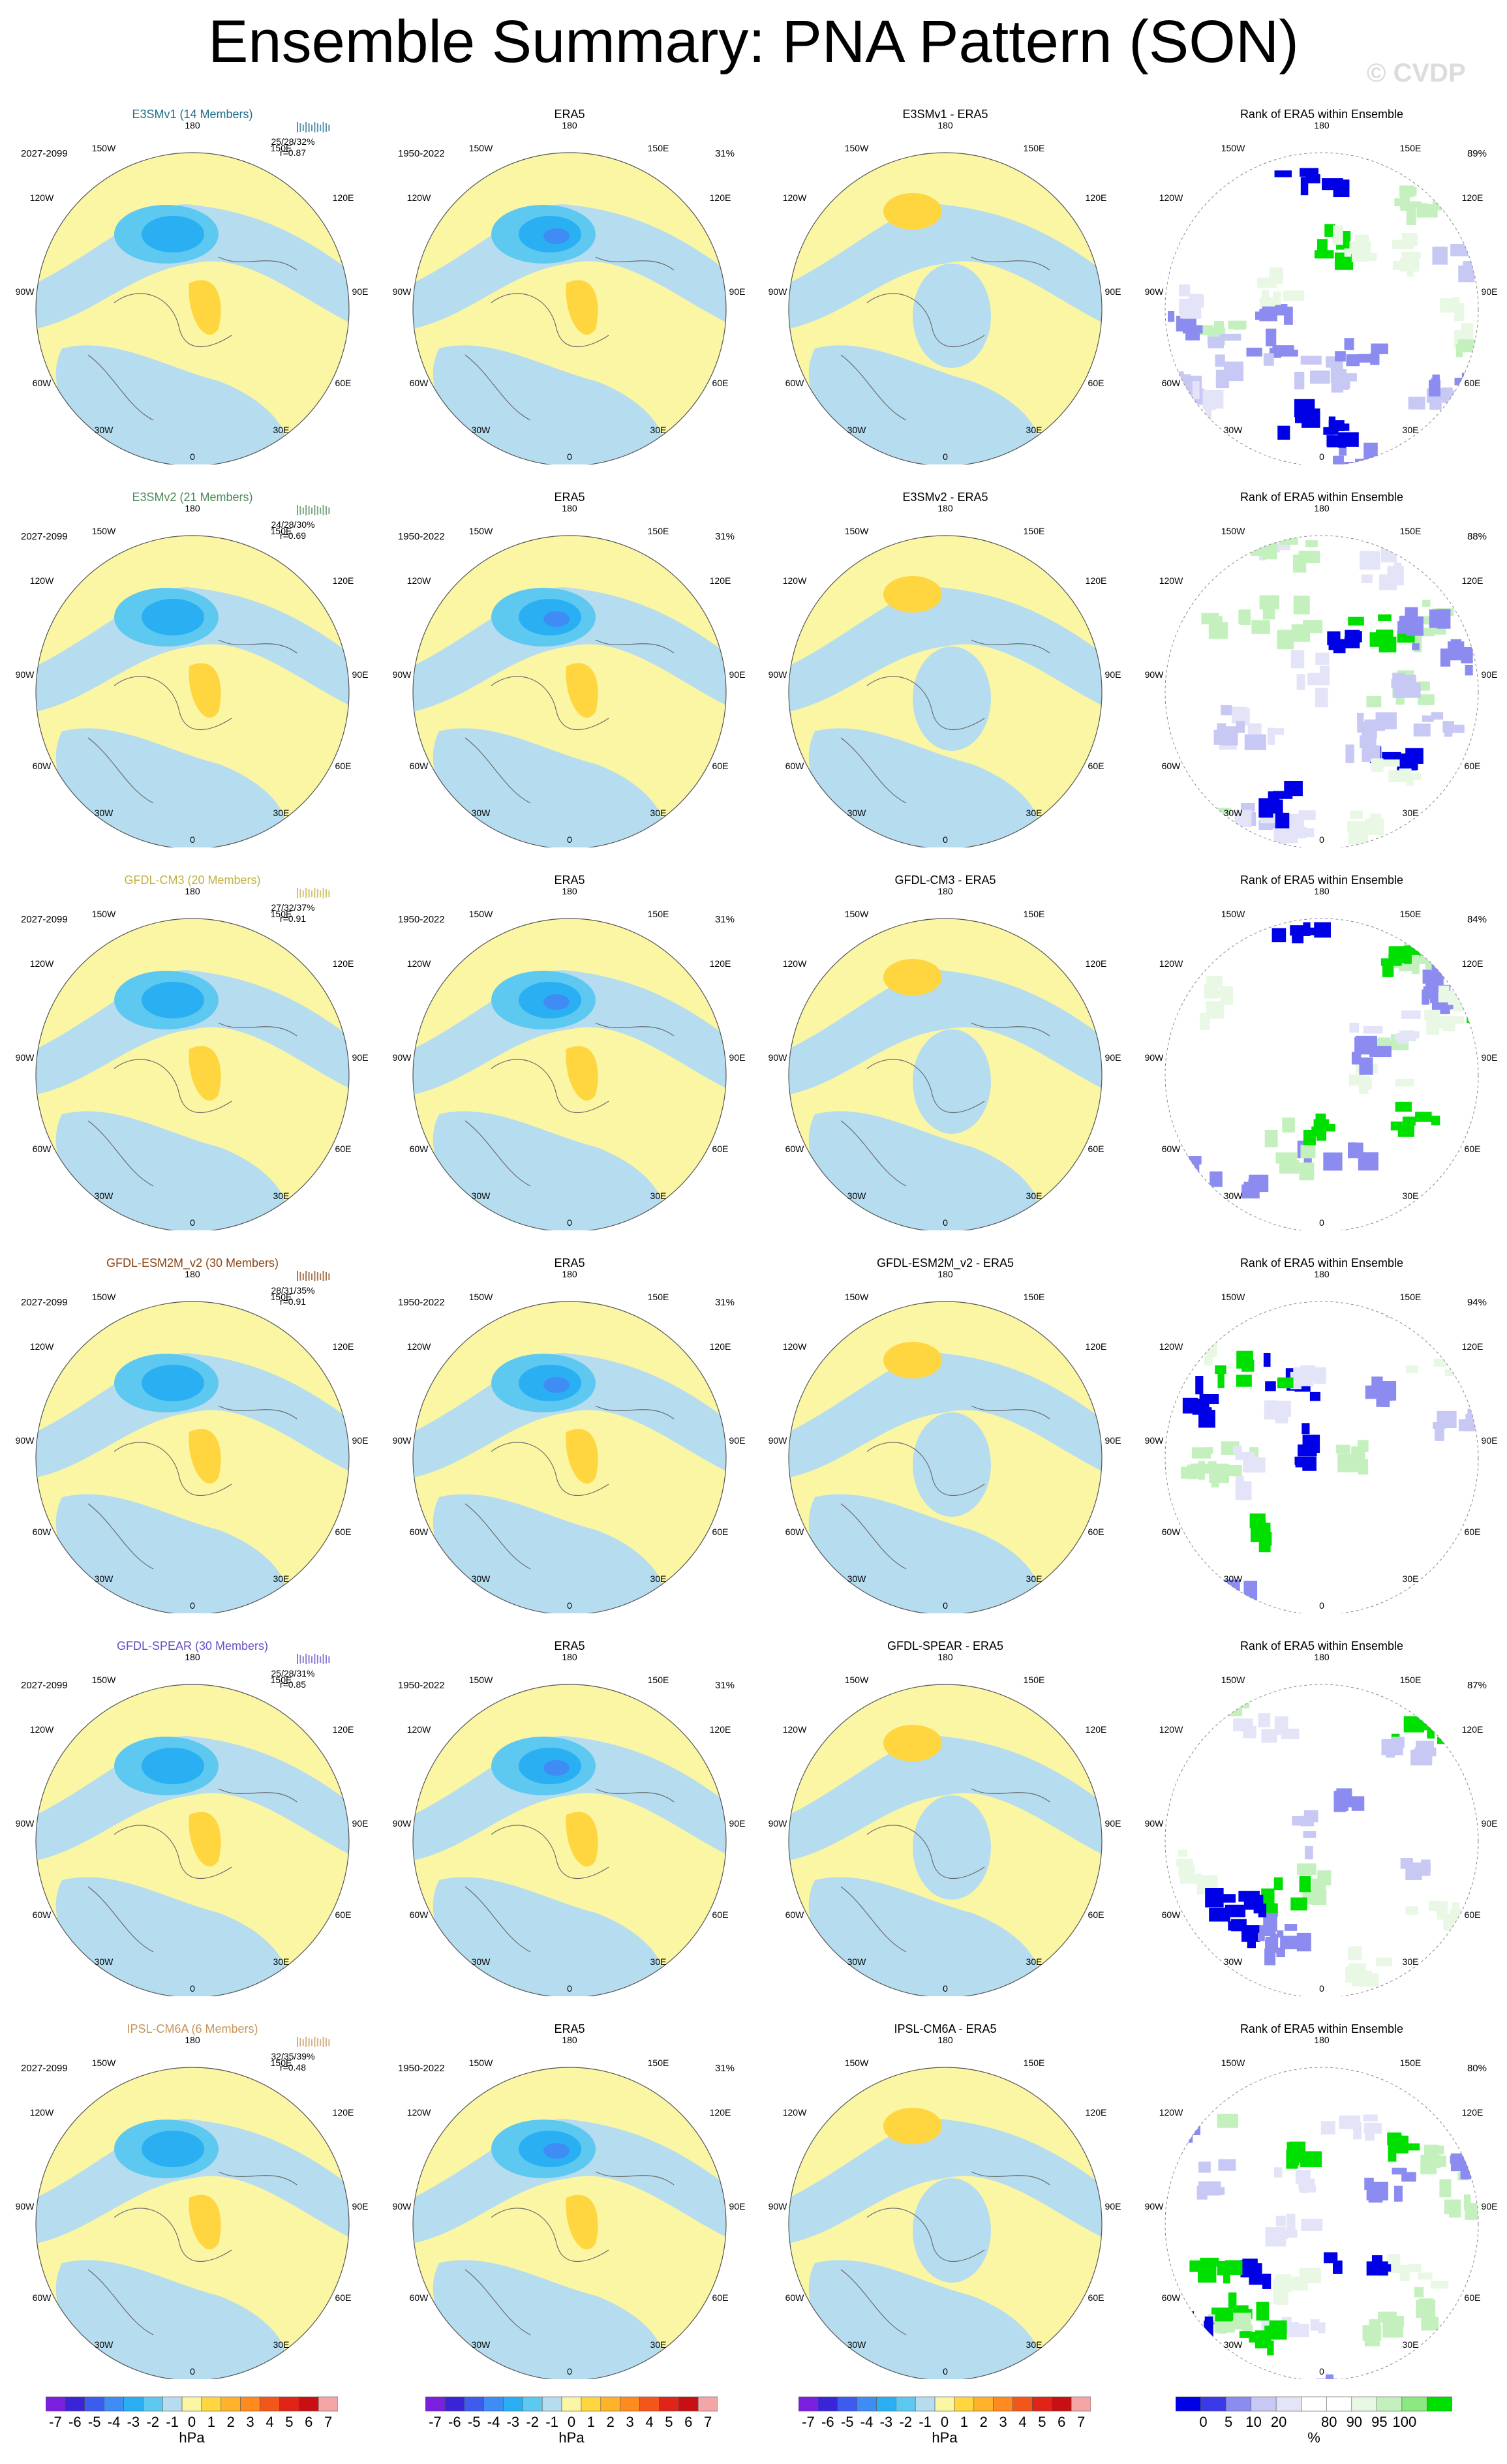 The width and height of the screenshot is (1507, 2464). I want to click on colorbar-tick-label: -1, so click(925, 2422).